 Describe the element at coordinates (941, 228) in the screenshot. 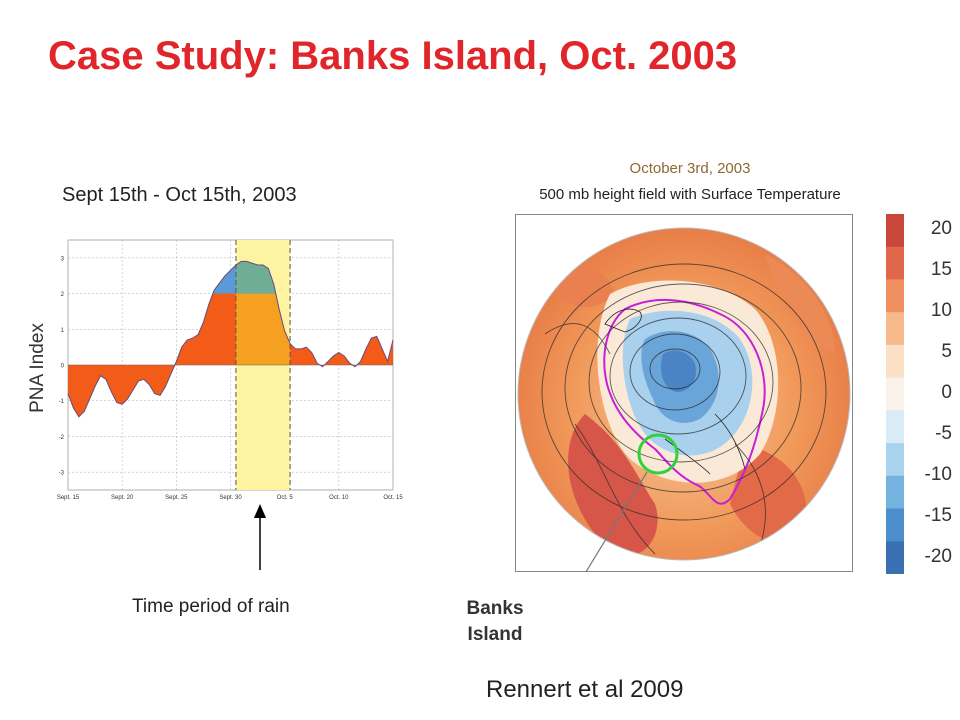

I see `colorbar-tick-label: 20` at that location.